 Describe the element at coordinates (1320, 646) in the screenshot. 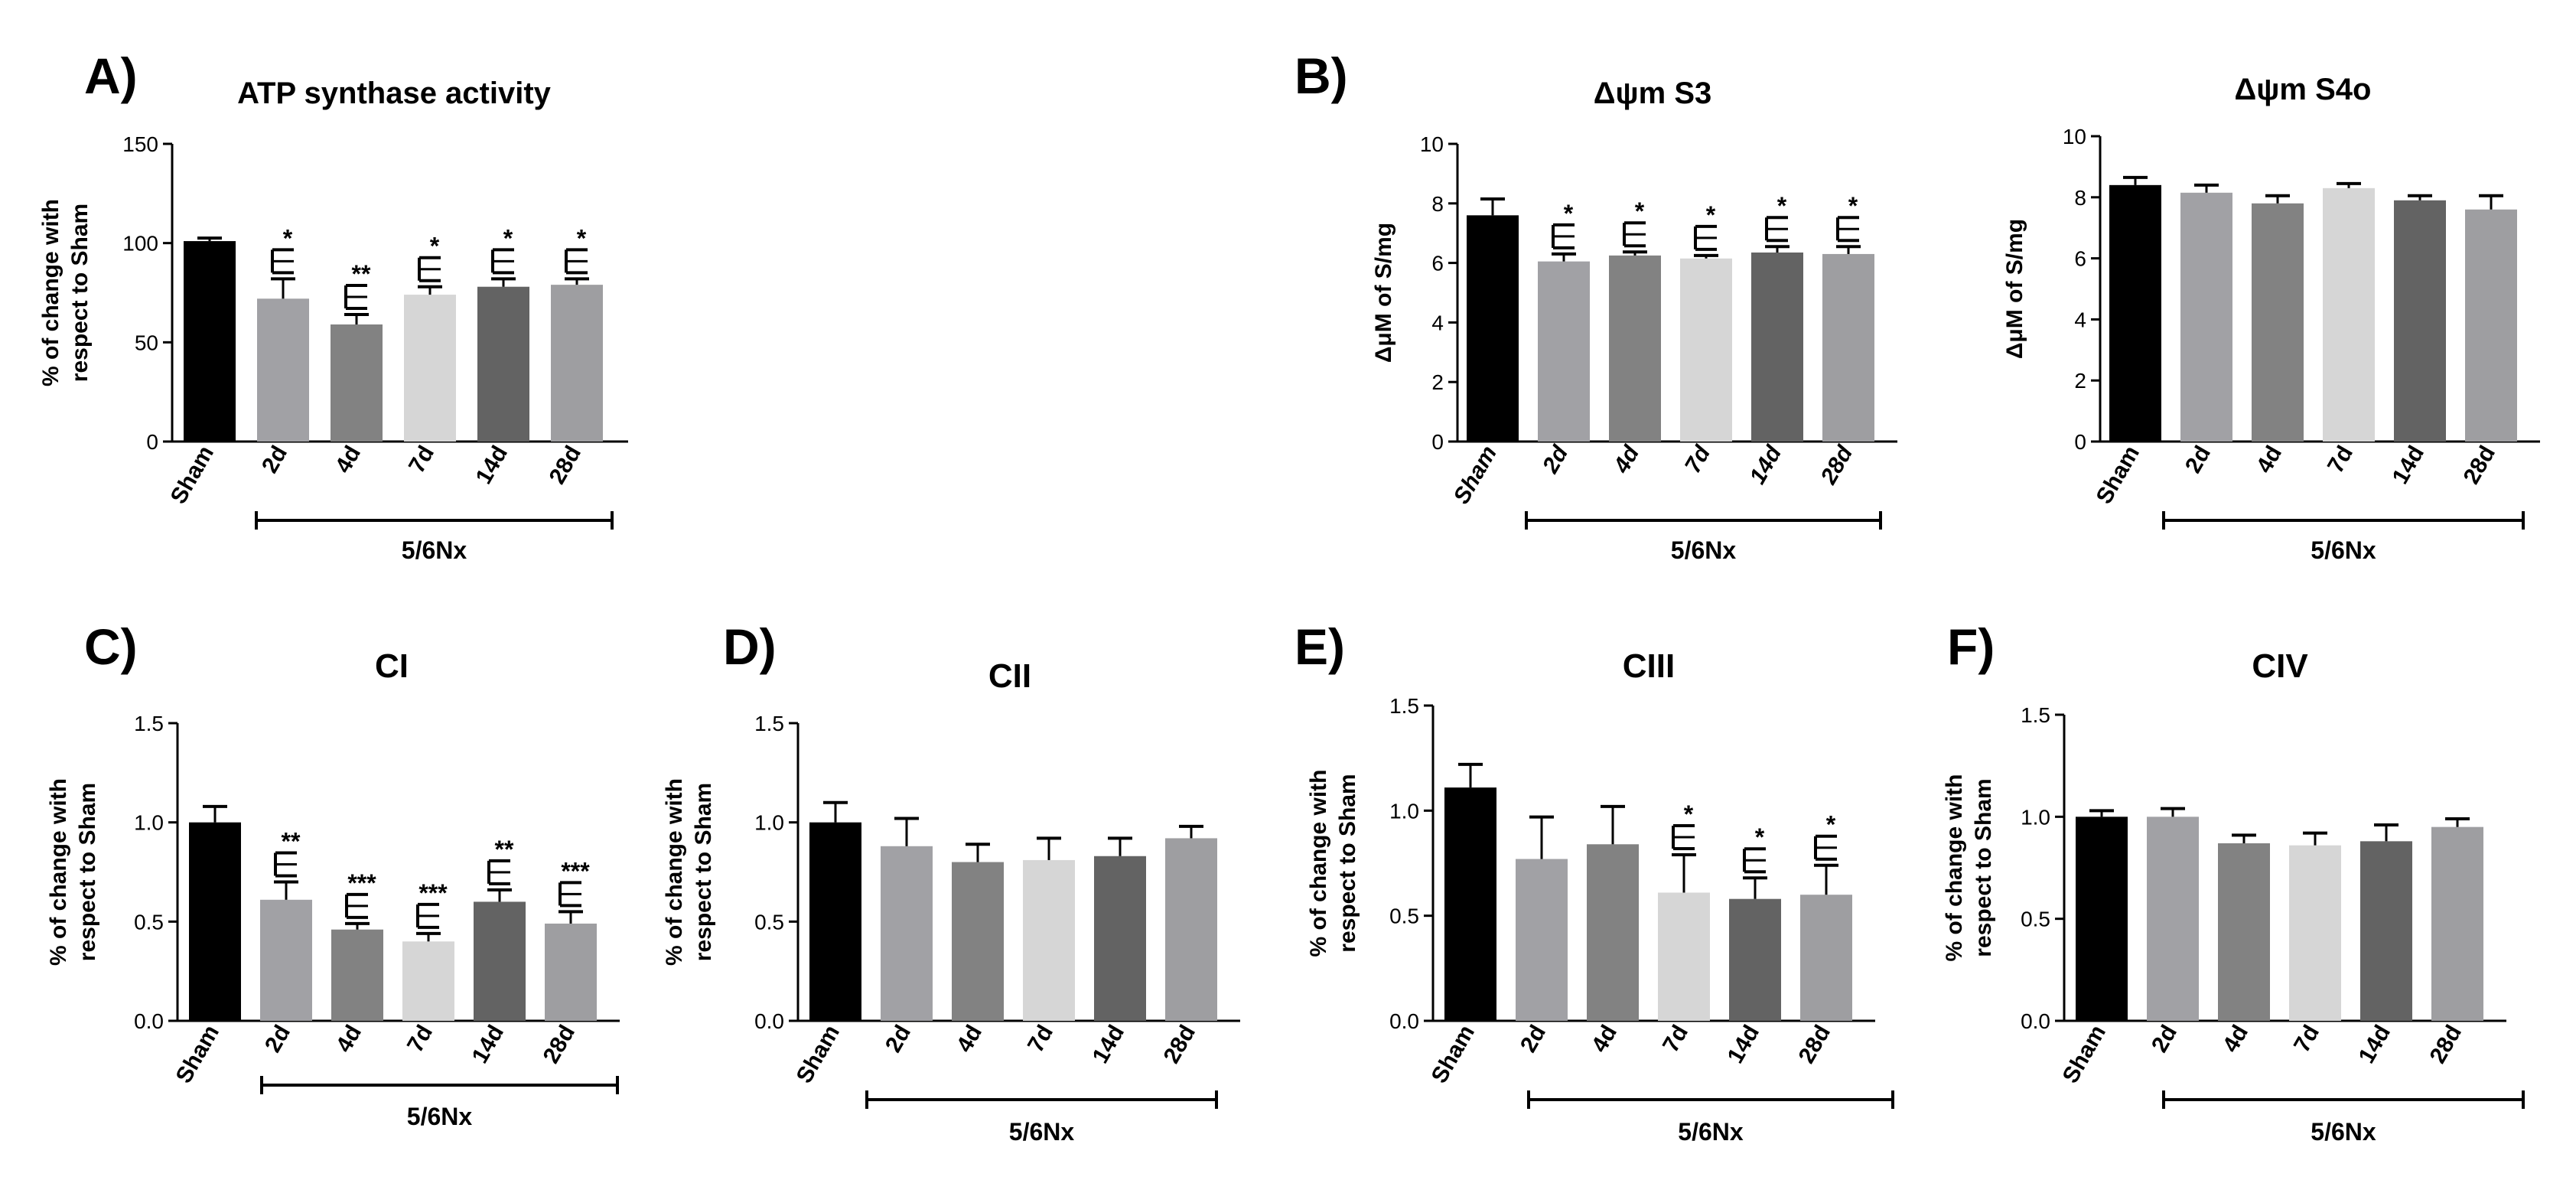

I see `panel-label: E)` at that location.